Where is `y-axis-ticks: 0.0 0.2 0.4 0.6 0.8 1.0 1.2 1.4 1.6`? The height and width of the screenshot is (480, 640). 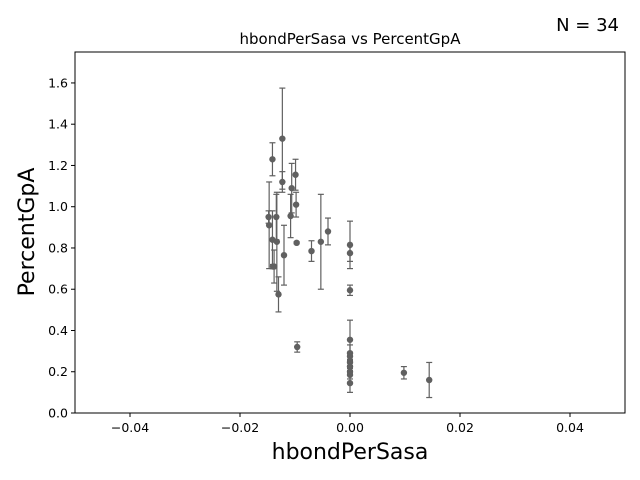
y-axis-ticks: 0.0 0.2 0.4 0.6 0.8 1.0 1.2 1.4 1.6 is located at coordinates (61, 248).